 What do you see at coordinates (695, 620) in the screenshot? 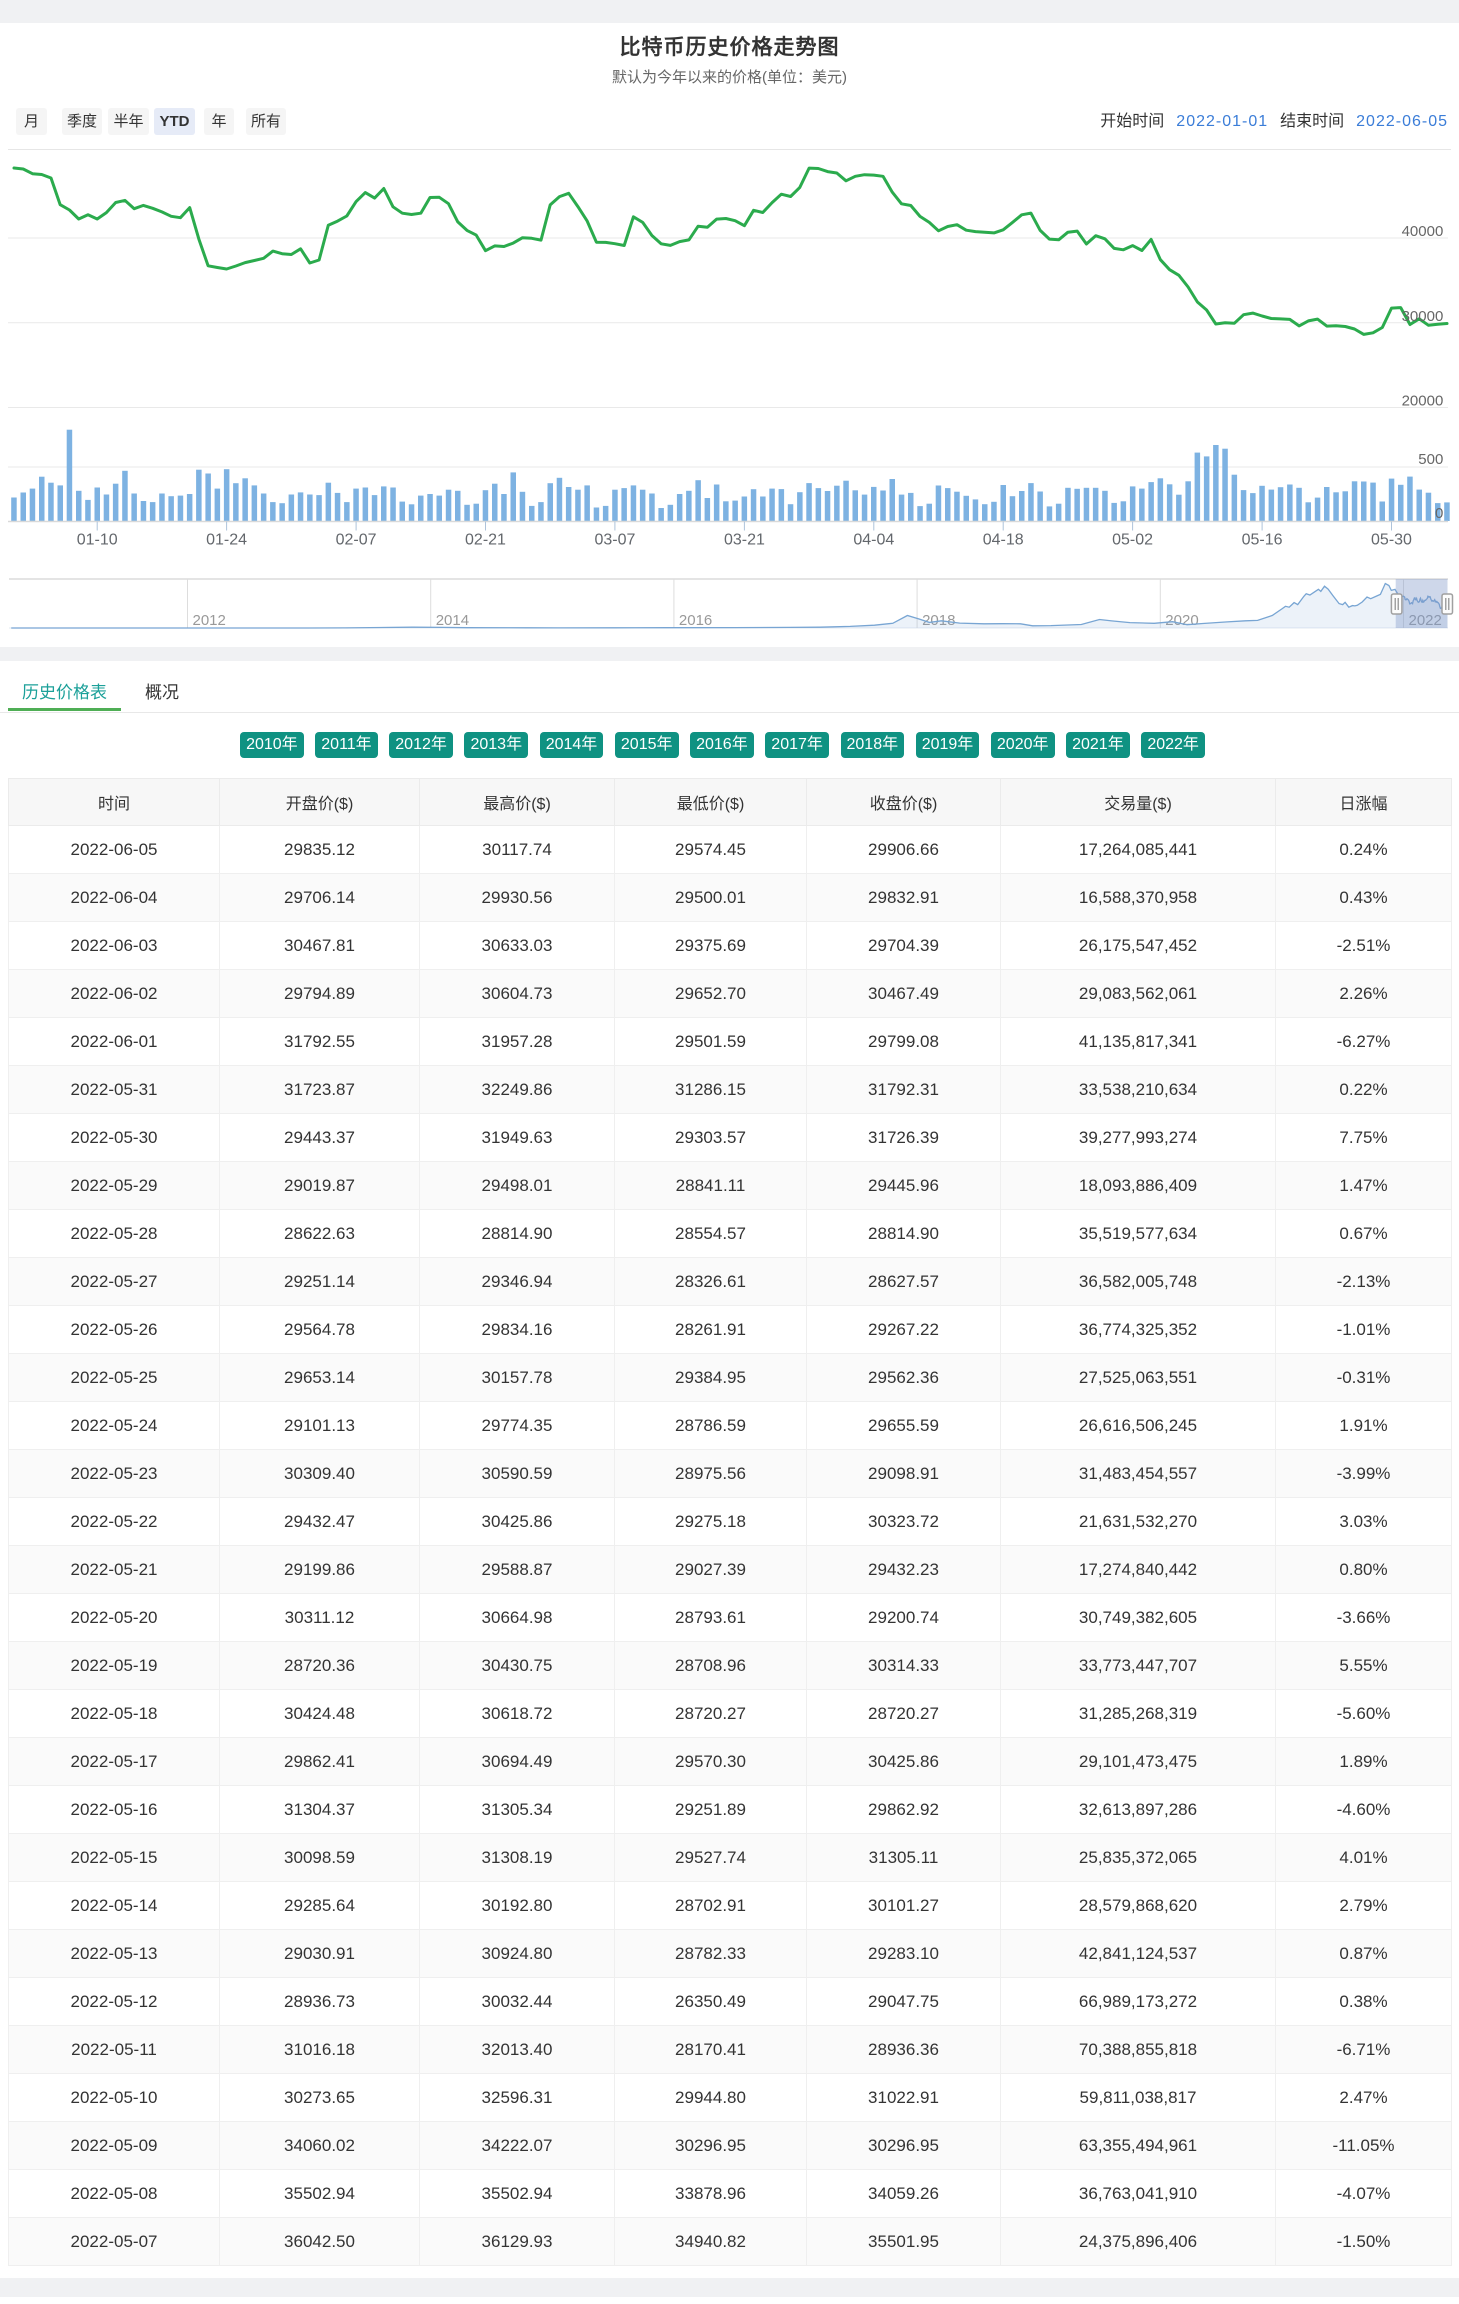
I see `svg-text: 2016` at bounding box center [695, 620].